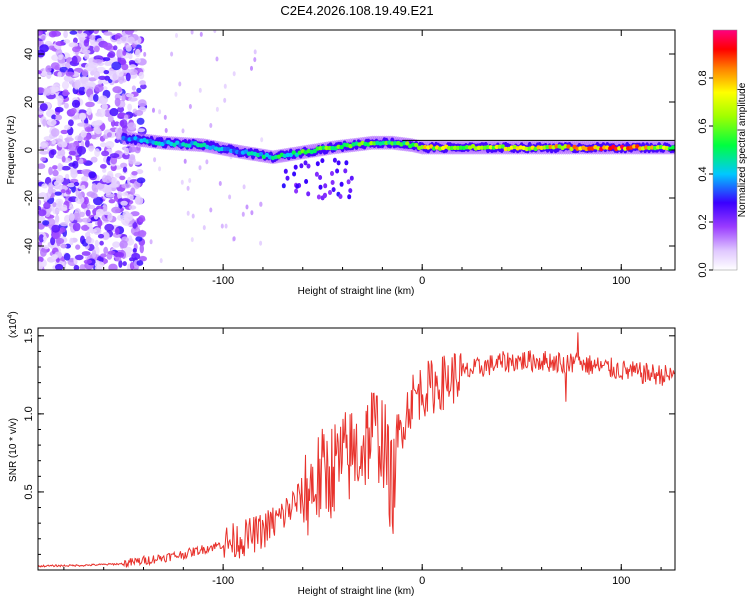  I want to click on colorbar-tick-label: 0.4, so click(703, 173).